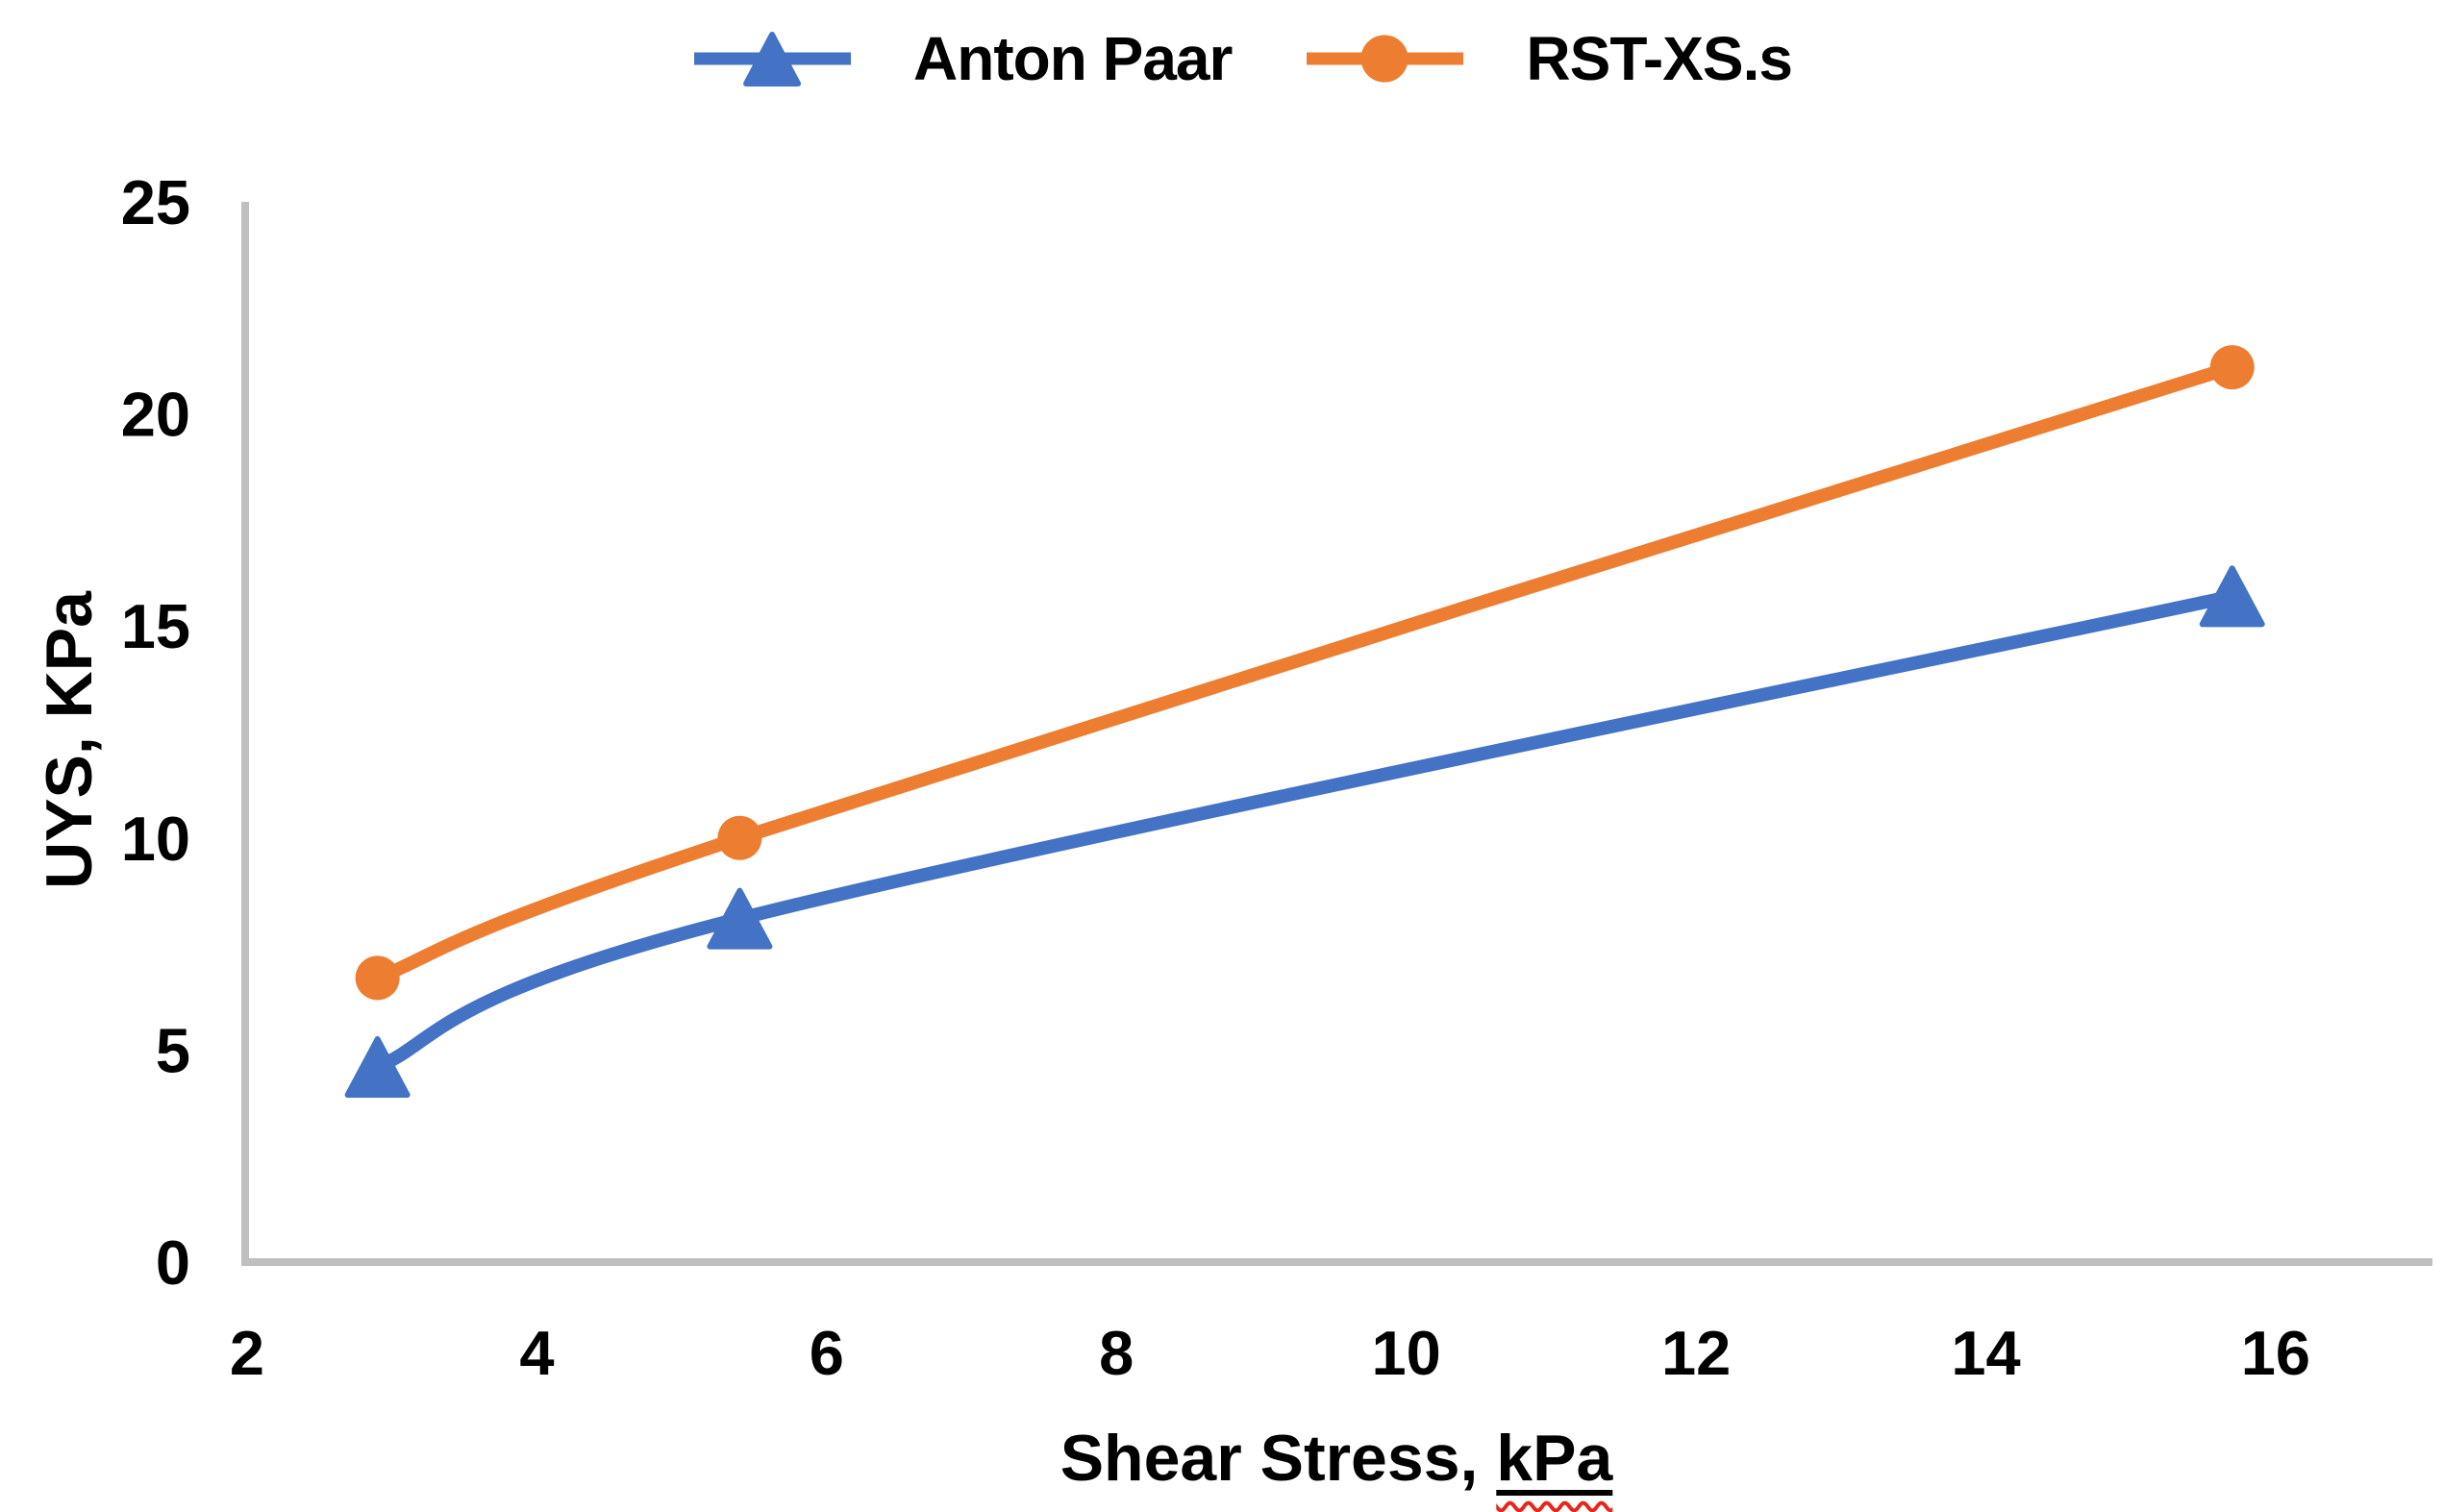 The width and height of the screenshot is (2443, 1512). I want to click on legend-item-rst-xs-s: RST-XS.s, so click(1548, 58).